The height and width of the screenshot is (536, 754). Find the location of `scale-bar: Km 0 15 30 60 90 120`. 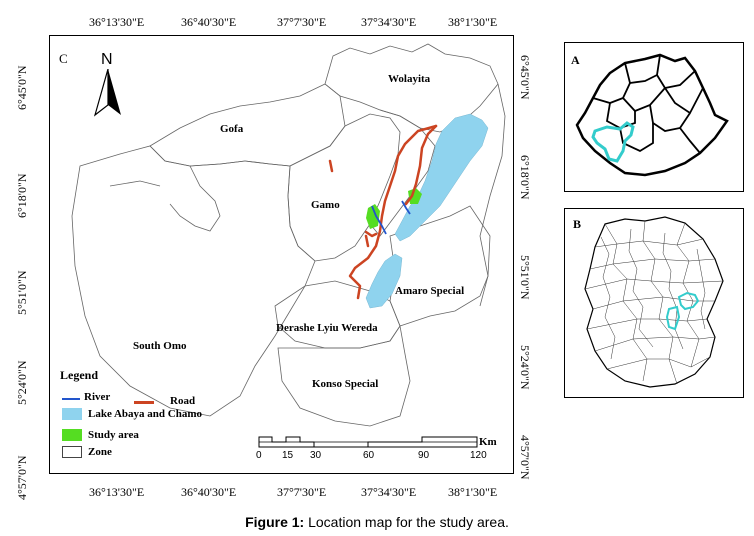

scale-bar: Km 0 15 30 60 90 120 is located at coordinates (377, 451).